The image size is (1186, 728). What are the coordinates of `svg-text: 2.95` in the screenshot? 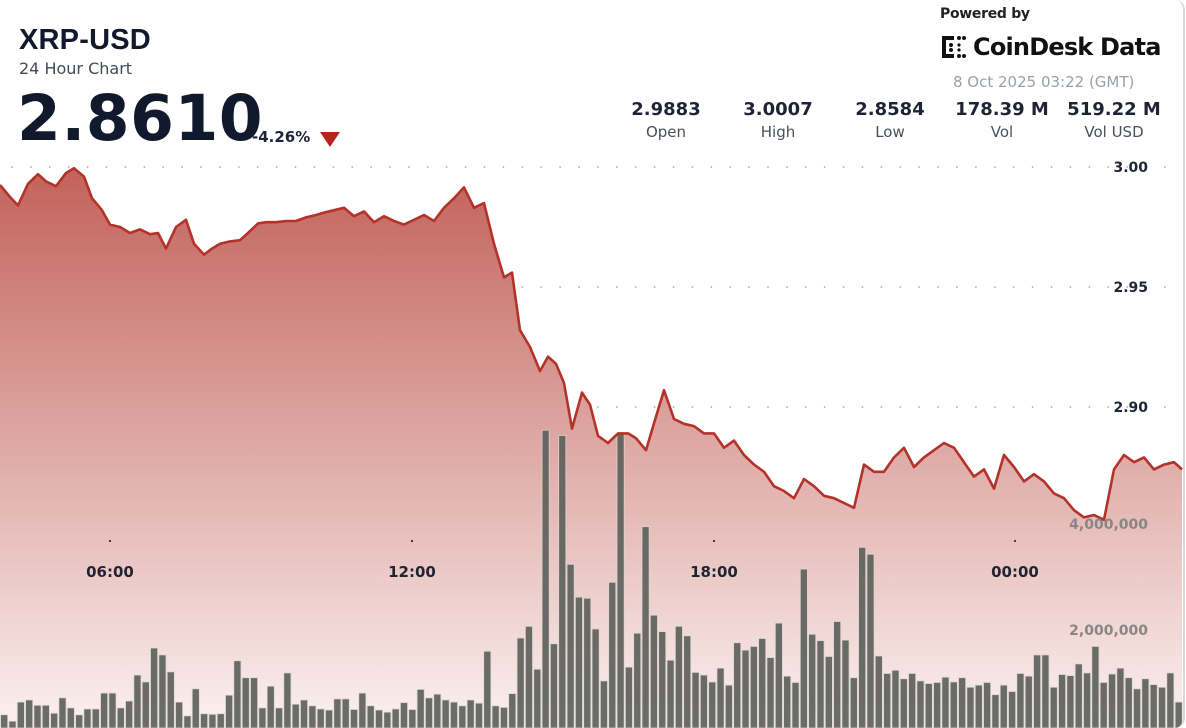 It's located at (1130, 288).